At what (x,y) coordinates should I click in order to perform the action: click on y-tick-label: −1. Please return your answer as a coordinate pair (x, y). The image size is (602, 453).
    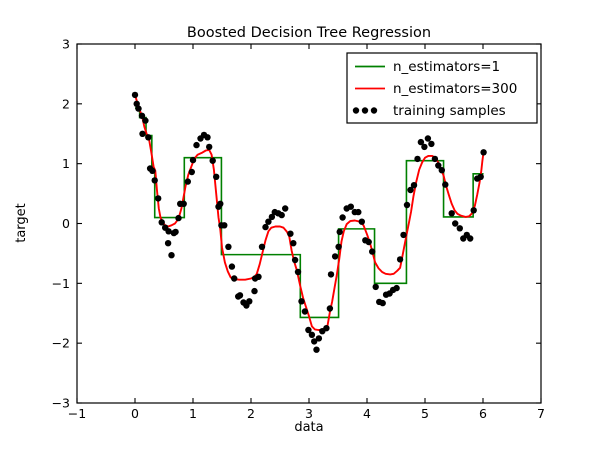
    Looking at the image, I should click on (61, 283).